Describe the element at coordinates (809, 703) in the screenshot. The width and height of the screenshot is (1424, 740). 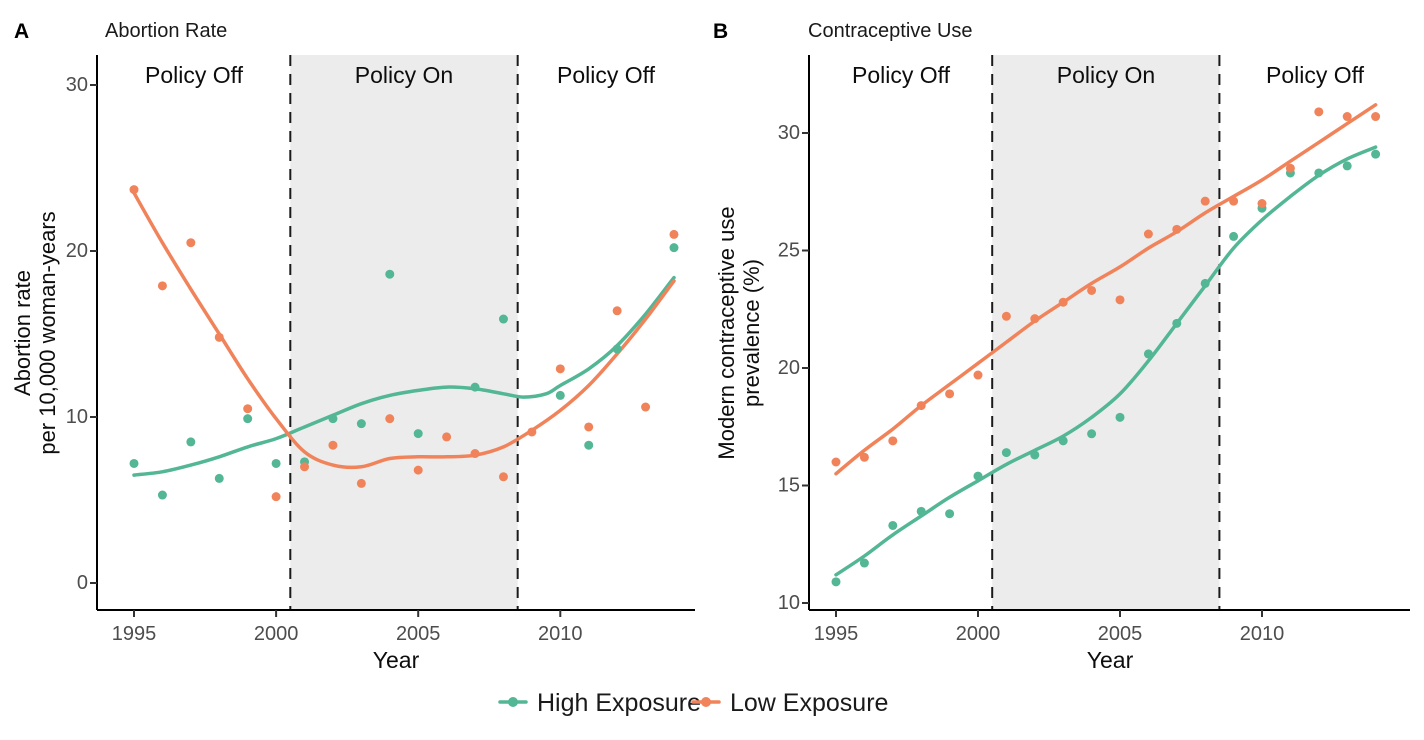
I see `legend-label-low-exposure: Low Exposure` at that location.